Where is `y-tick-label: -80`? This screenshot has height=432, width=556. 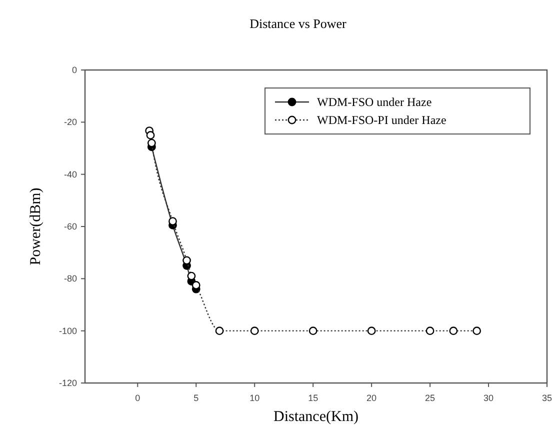
y-tick-label: -80 is located at coordinates (70, 279).